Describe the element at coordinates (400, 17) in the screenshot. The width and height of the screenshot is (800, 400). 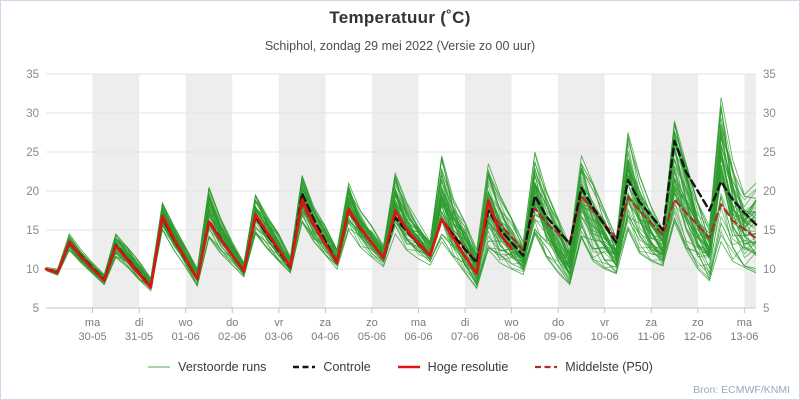
I see `chart-title: Temperatuur (˚C)` at that location.